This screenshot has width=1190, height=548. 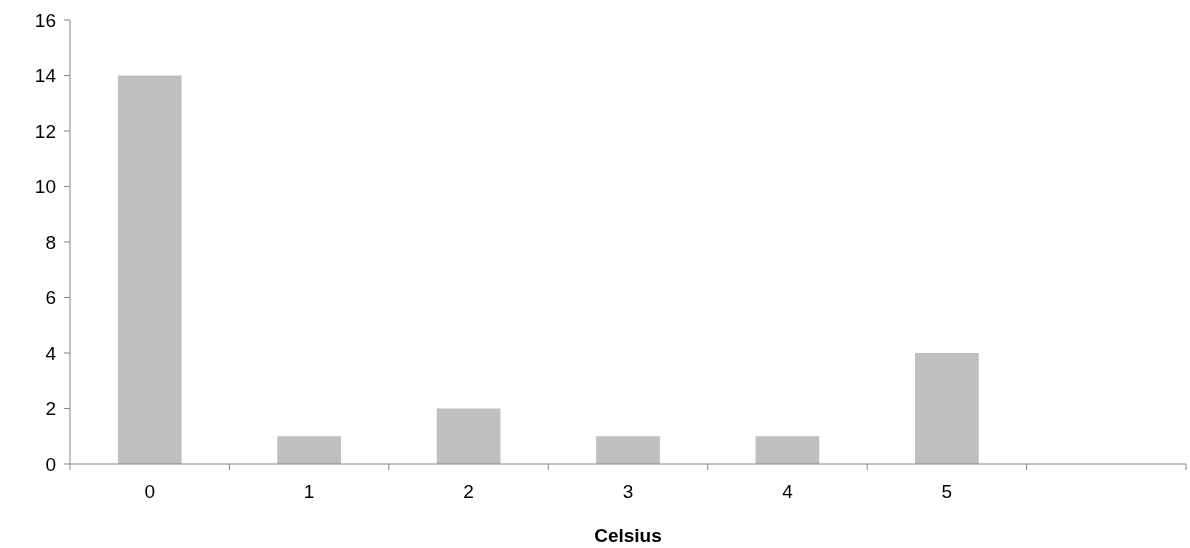 What do you see at coordinates (50, 464) in the screenshot?
I see `y-tick-label: 0` at bounding box center [50, 464].